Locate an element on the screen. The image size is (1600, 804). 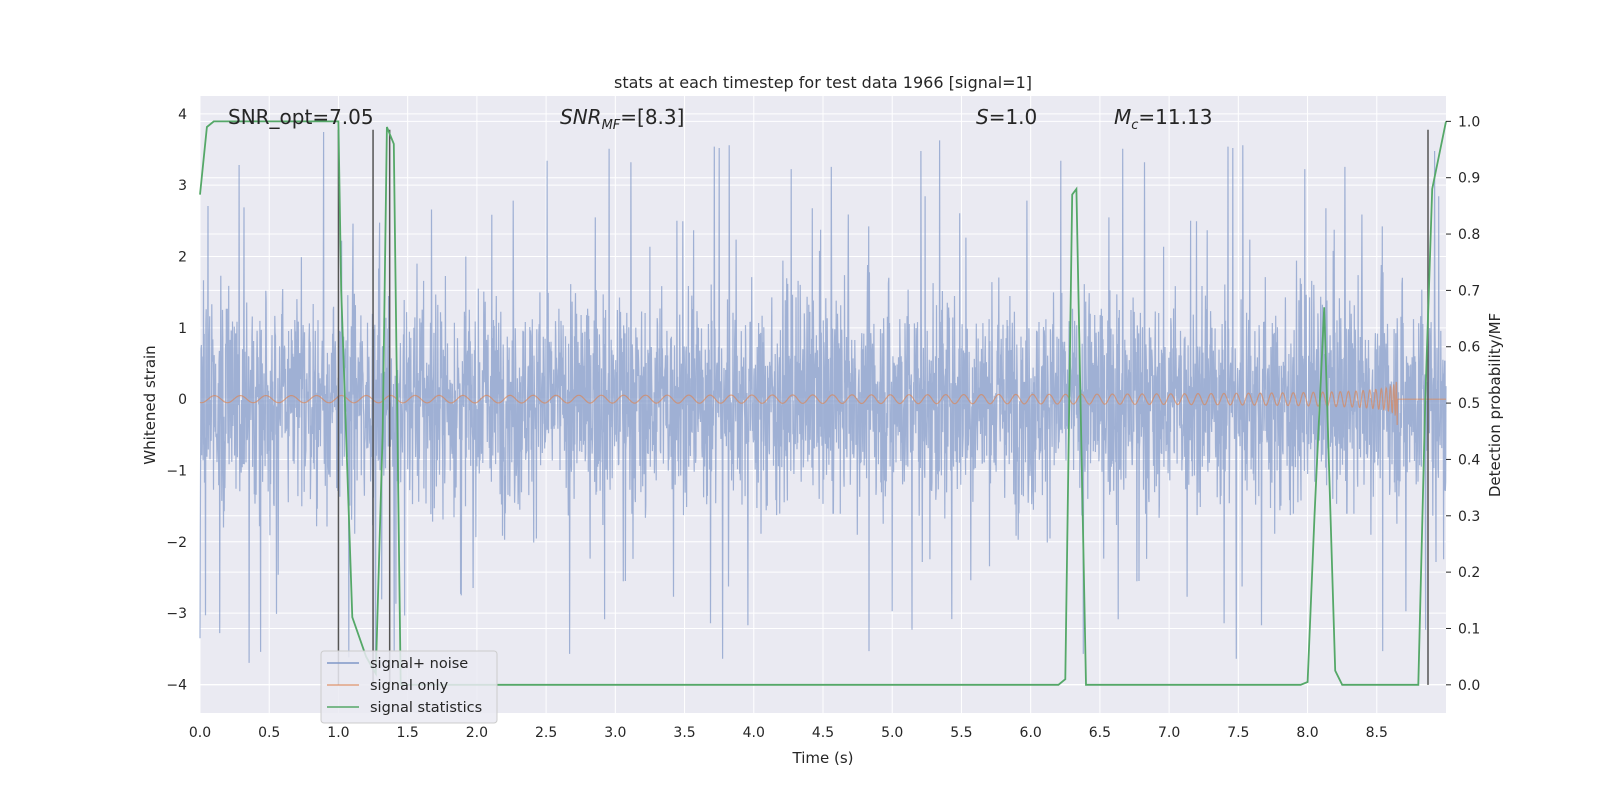
y-tick-label: 4 is located at coordinates (182, 115).